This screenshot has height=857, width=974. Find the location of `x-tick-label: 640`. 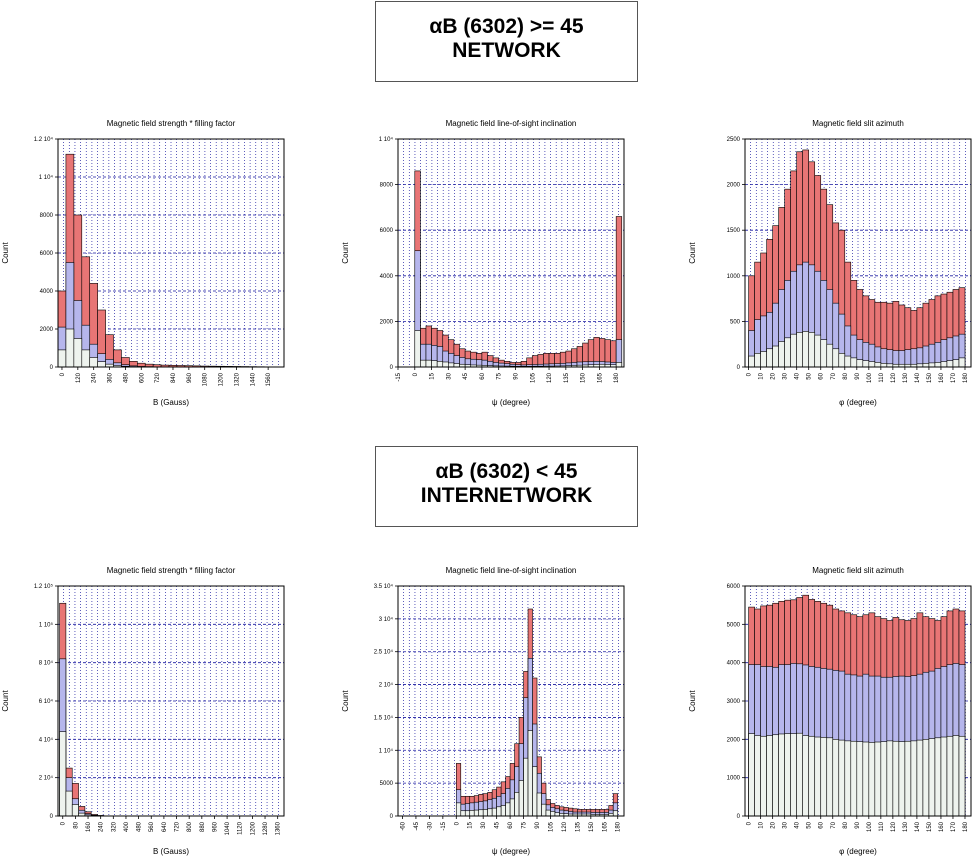

x-tick-label: 640 is located at coordinates (165, 826).